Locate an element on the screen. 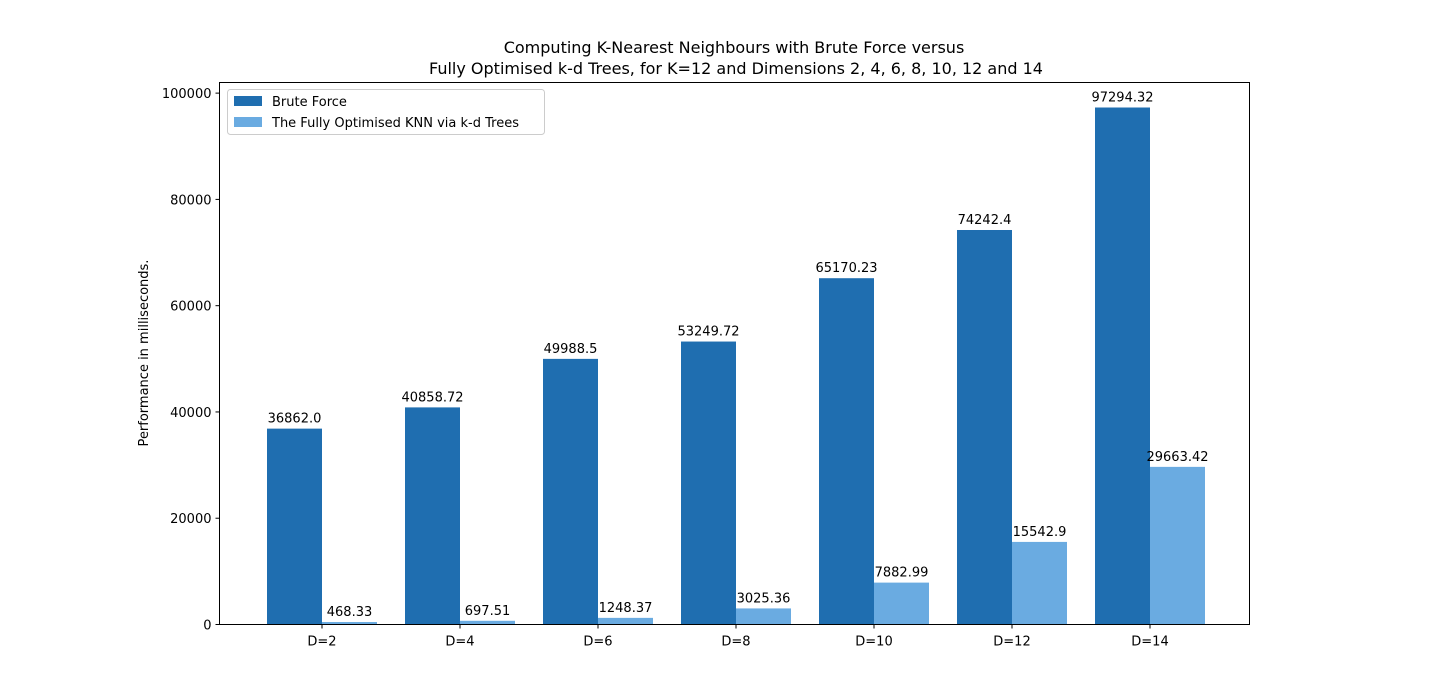 This screenshot has width=1455, height=679. x-tick-label-2: D=6 is located at coordinates (597, 642).